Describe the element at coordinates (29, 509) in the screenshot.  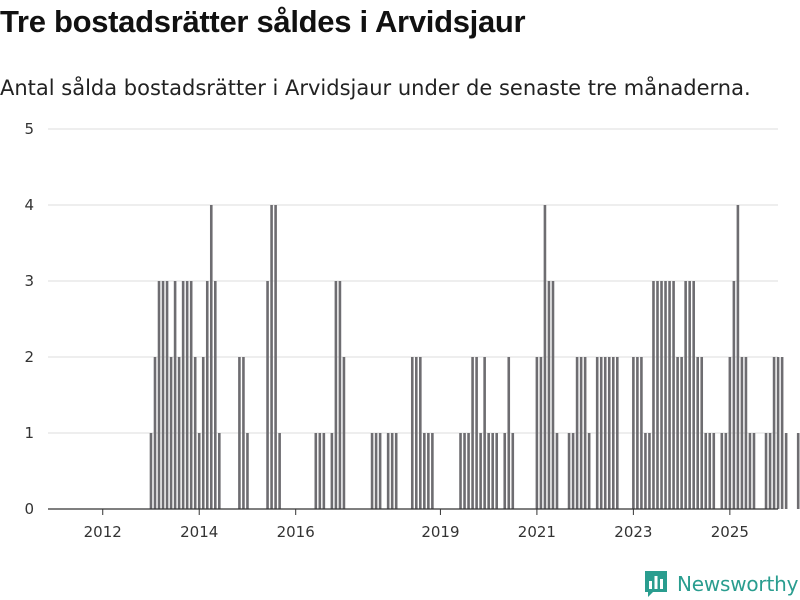
I see `y-tick-label: 0` at that location.